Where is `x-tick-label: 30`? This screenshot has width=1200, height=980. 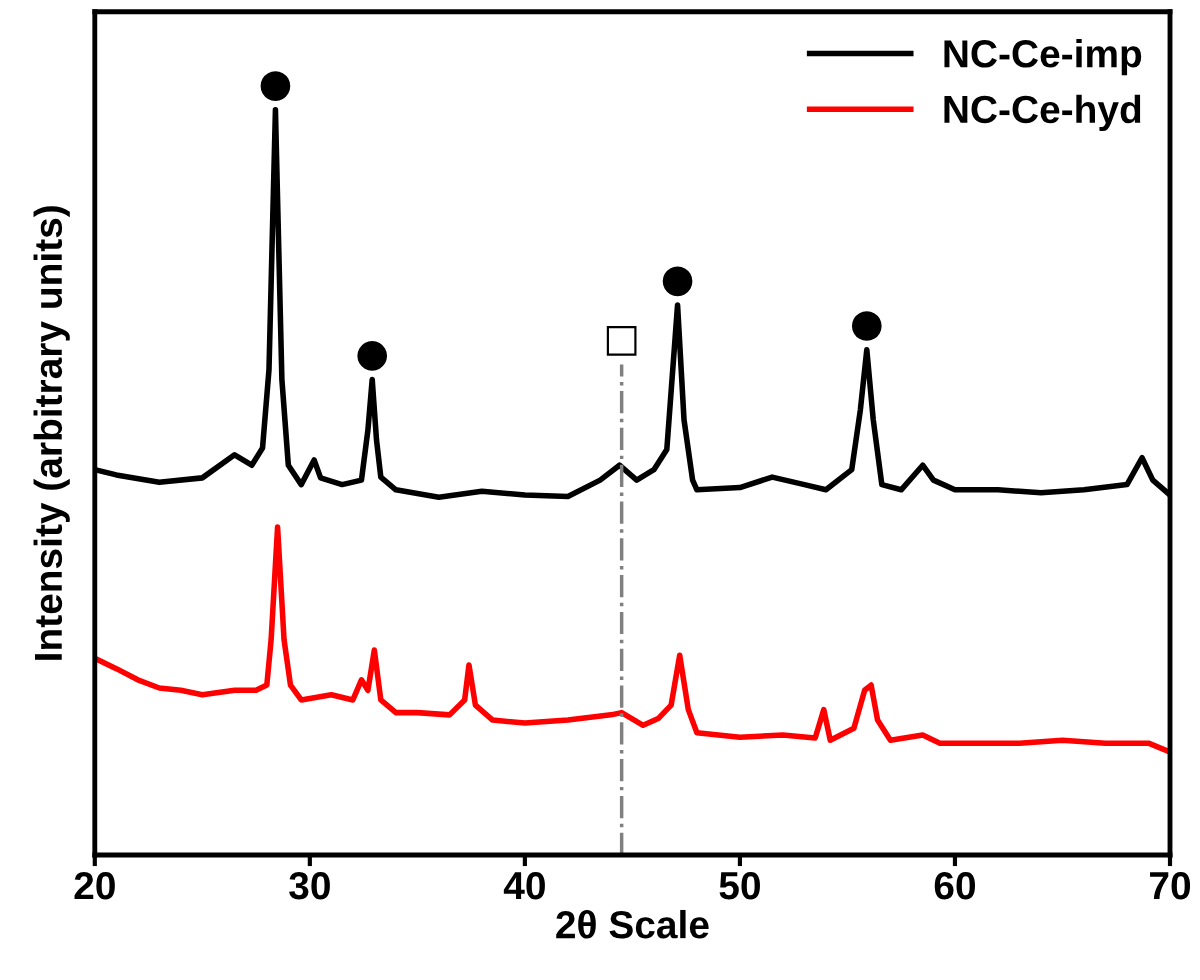
x-tick-label: 30 is located at coordinates (309, 885).